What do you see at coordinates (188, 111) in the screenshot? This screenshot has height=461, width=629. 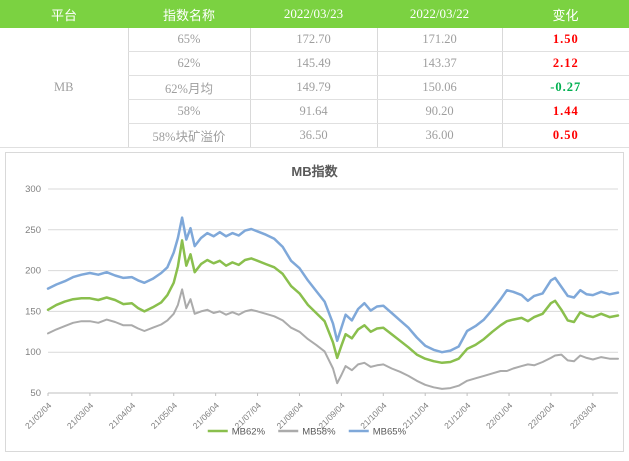 I see `index-name-cell: 58%` at bounding box center [188, 111].